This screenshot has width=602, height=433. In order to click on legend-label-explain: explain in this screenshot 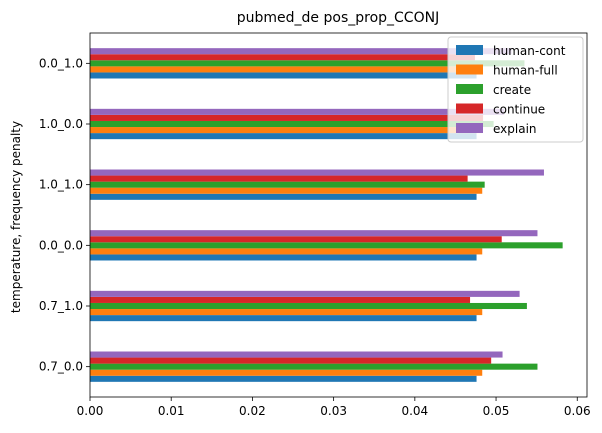, I will do `click(515, 129)`.